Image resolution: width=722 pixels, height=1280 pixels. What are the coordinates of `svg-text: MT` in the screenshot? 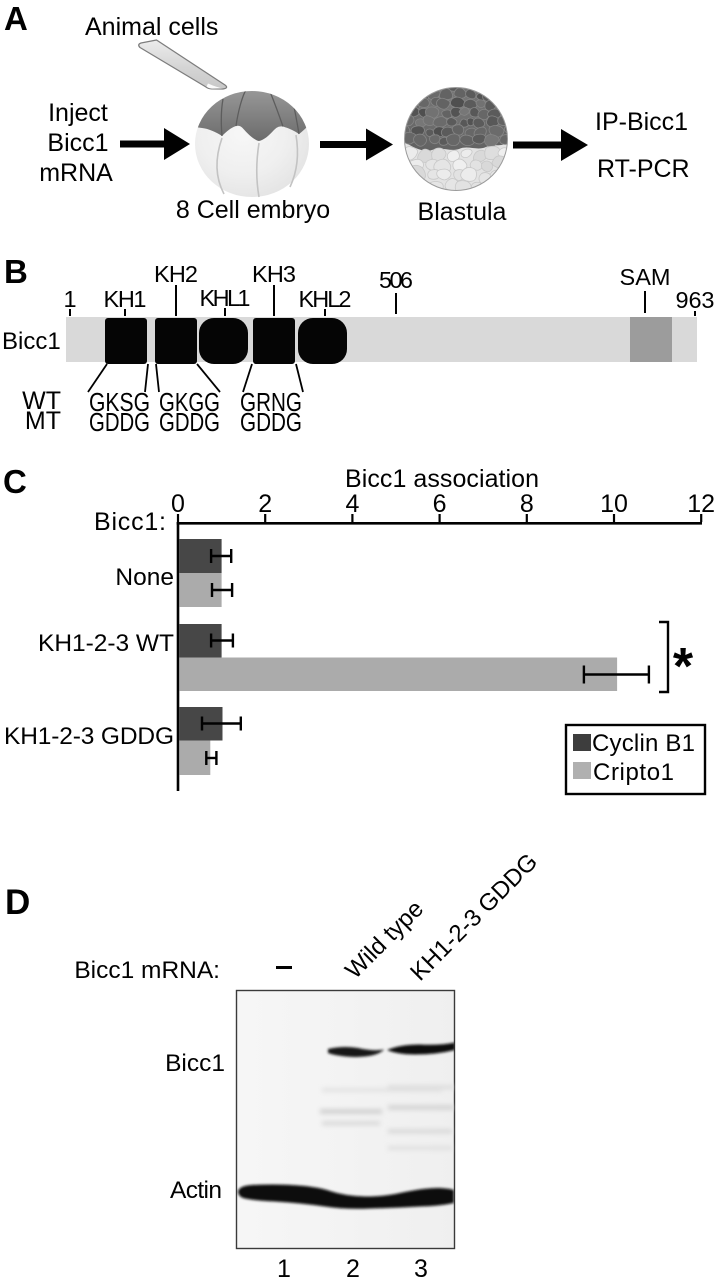 It's located at (43, 421).